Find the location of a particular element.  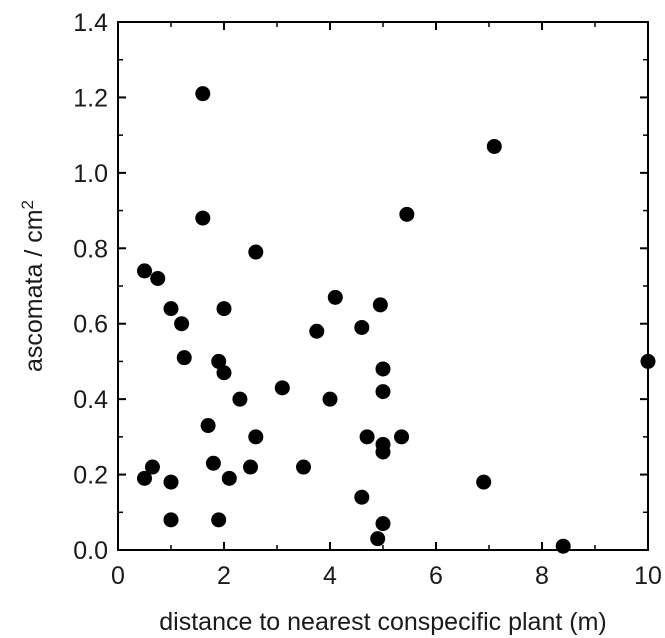

x-tick-label: 0 is located at coordinates (118, 576).